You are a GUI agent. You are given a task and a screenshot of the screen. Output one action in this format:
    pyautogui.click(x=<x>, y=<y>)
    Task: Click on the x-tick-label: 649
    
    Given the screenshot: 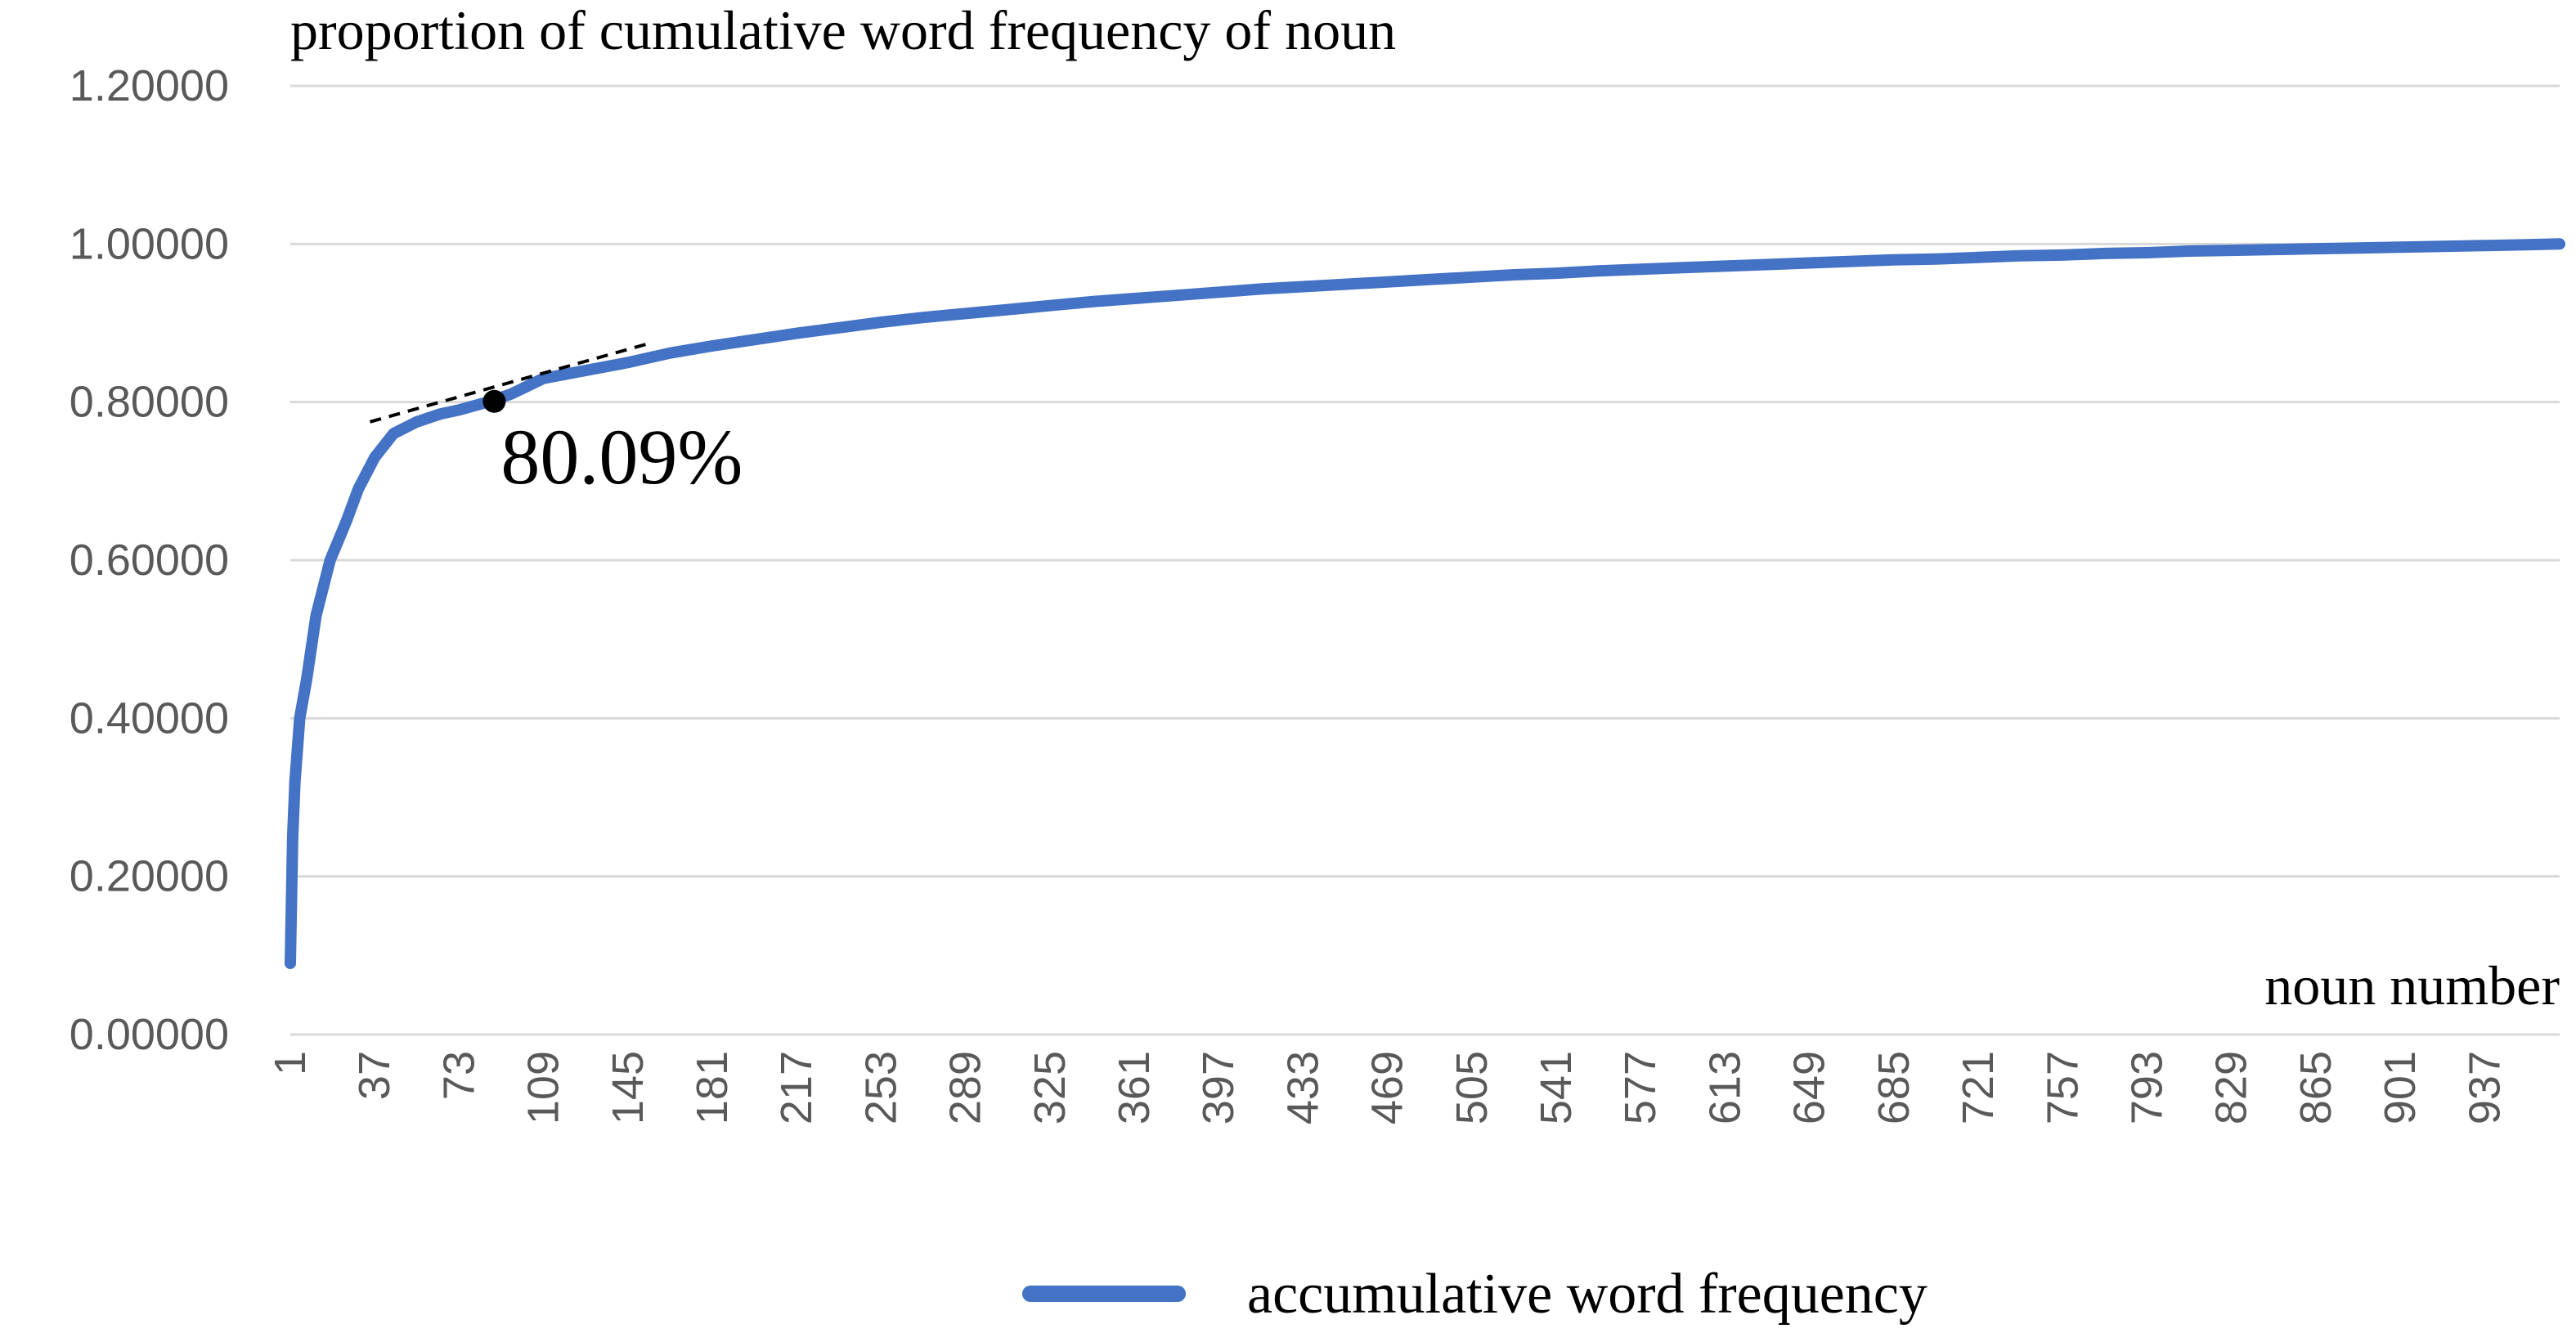 What is the action you would take?
    pyautogui.click(x=1809, y=1088)
    